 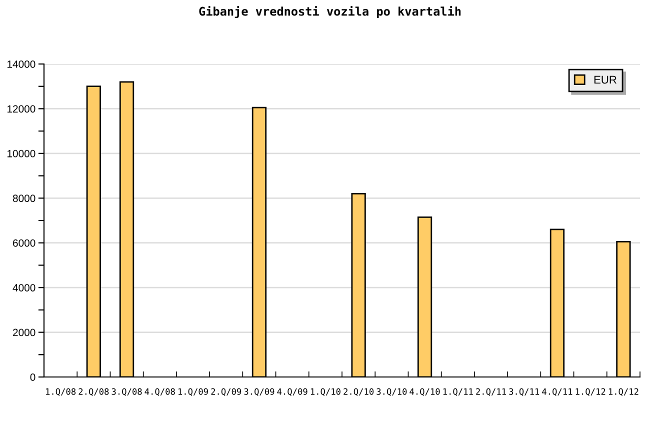 I want to click on legend-label: EUR, so click(x=605, y=80).